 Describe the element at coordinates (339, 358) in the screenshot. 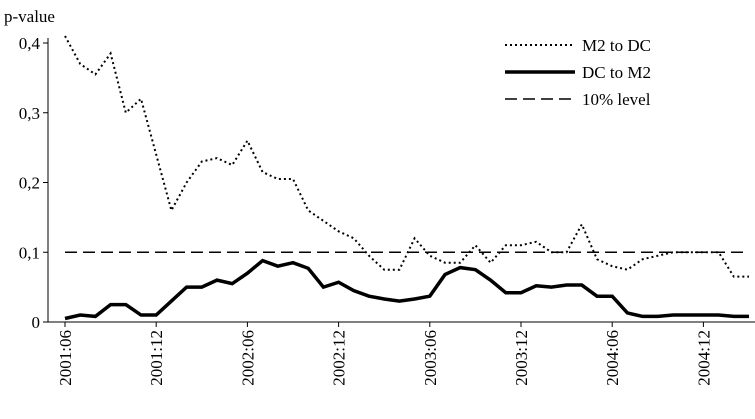

I see `x-tick-label: 2002:12` at that location.